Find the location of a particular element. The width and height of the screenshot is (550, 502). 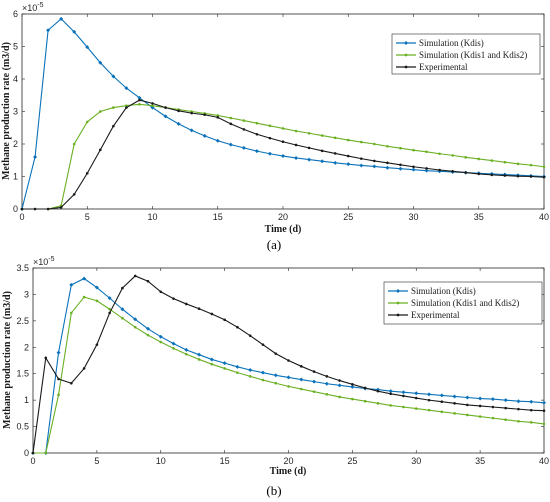

y-tick-label-b: 0 is located at coordinates (26, 453).